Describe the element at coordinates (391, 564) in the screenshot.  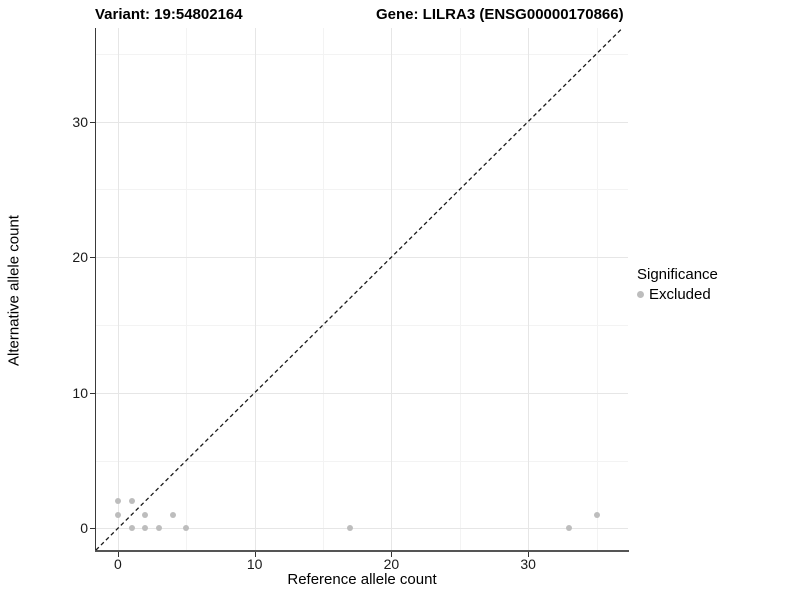
I see `x-tick-label: 20` at that location.